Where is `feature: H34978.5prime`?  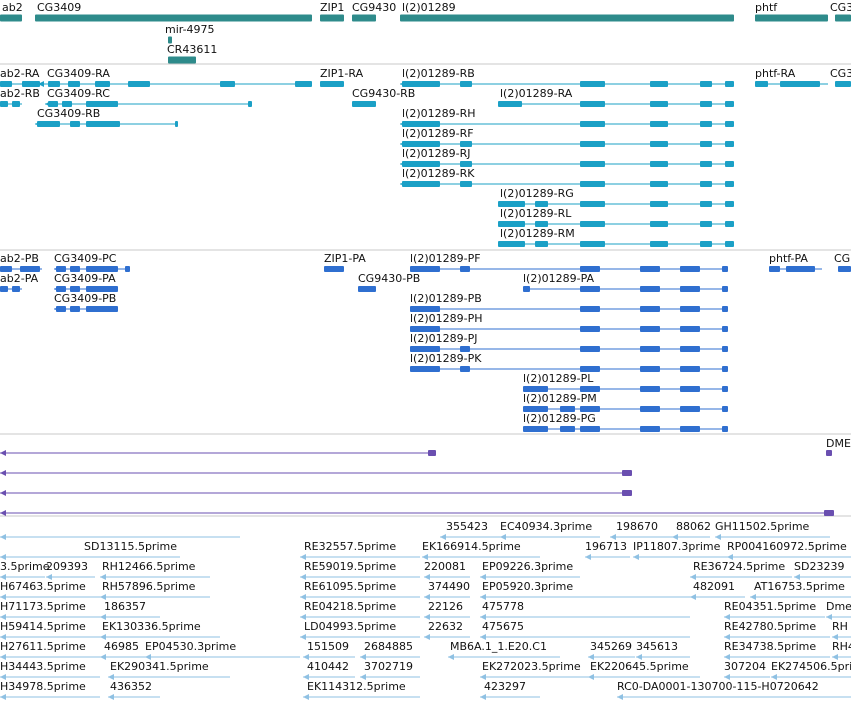
feature: H34978.5prime is located at coordinates (50, 690).